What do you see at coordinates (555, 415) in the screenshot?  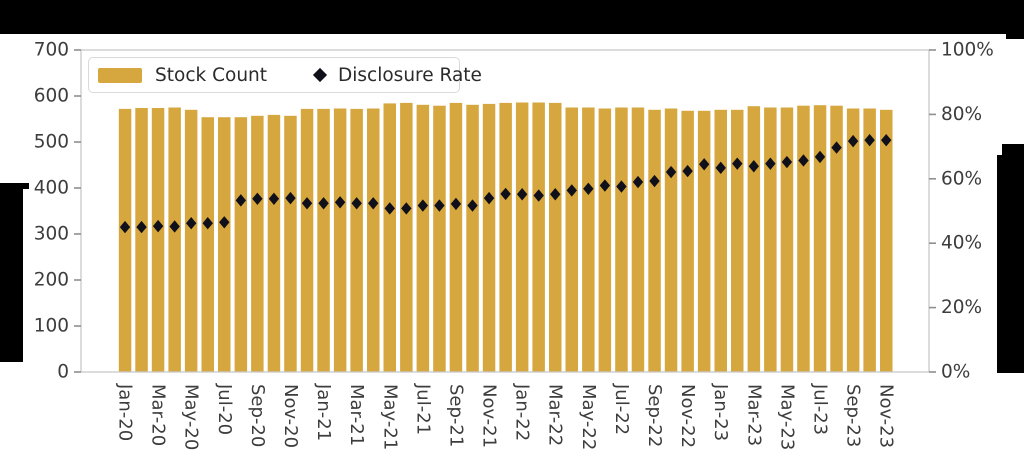 I see `x-tick-label-Mar-22: Mar-22` at bounding box center [555, 415].